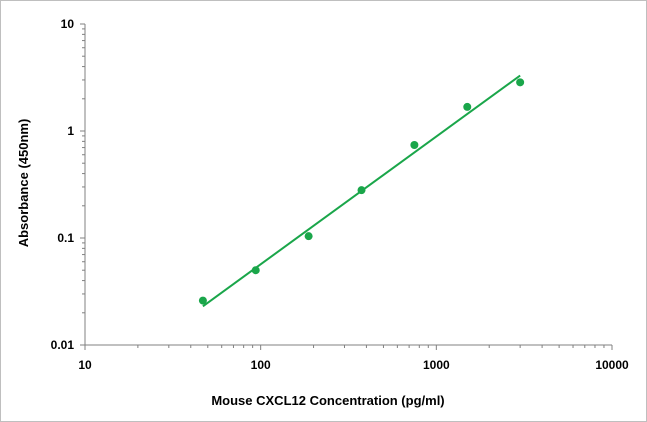  I want to click on y-axis-title: Absorbance (450nm), so click(23, 183).